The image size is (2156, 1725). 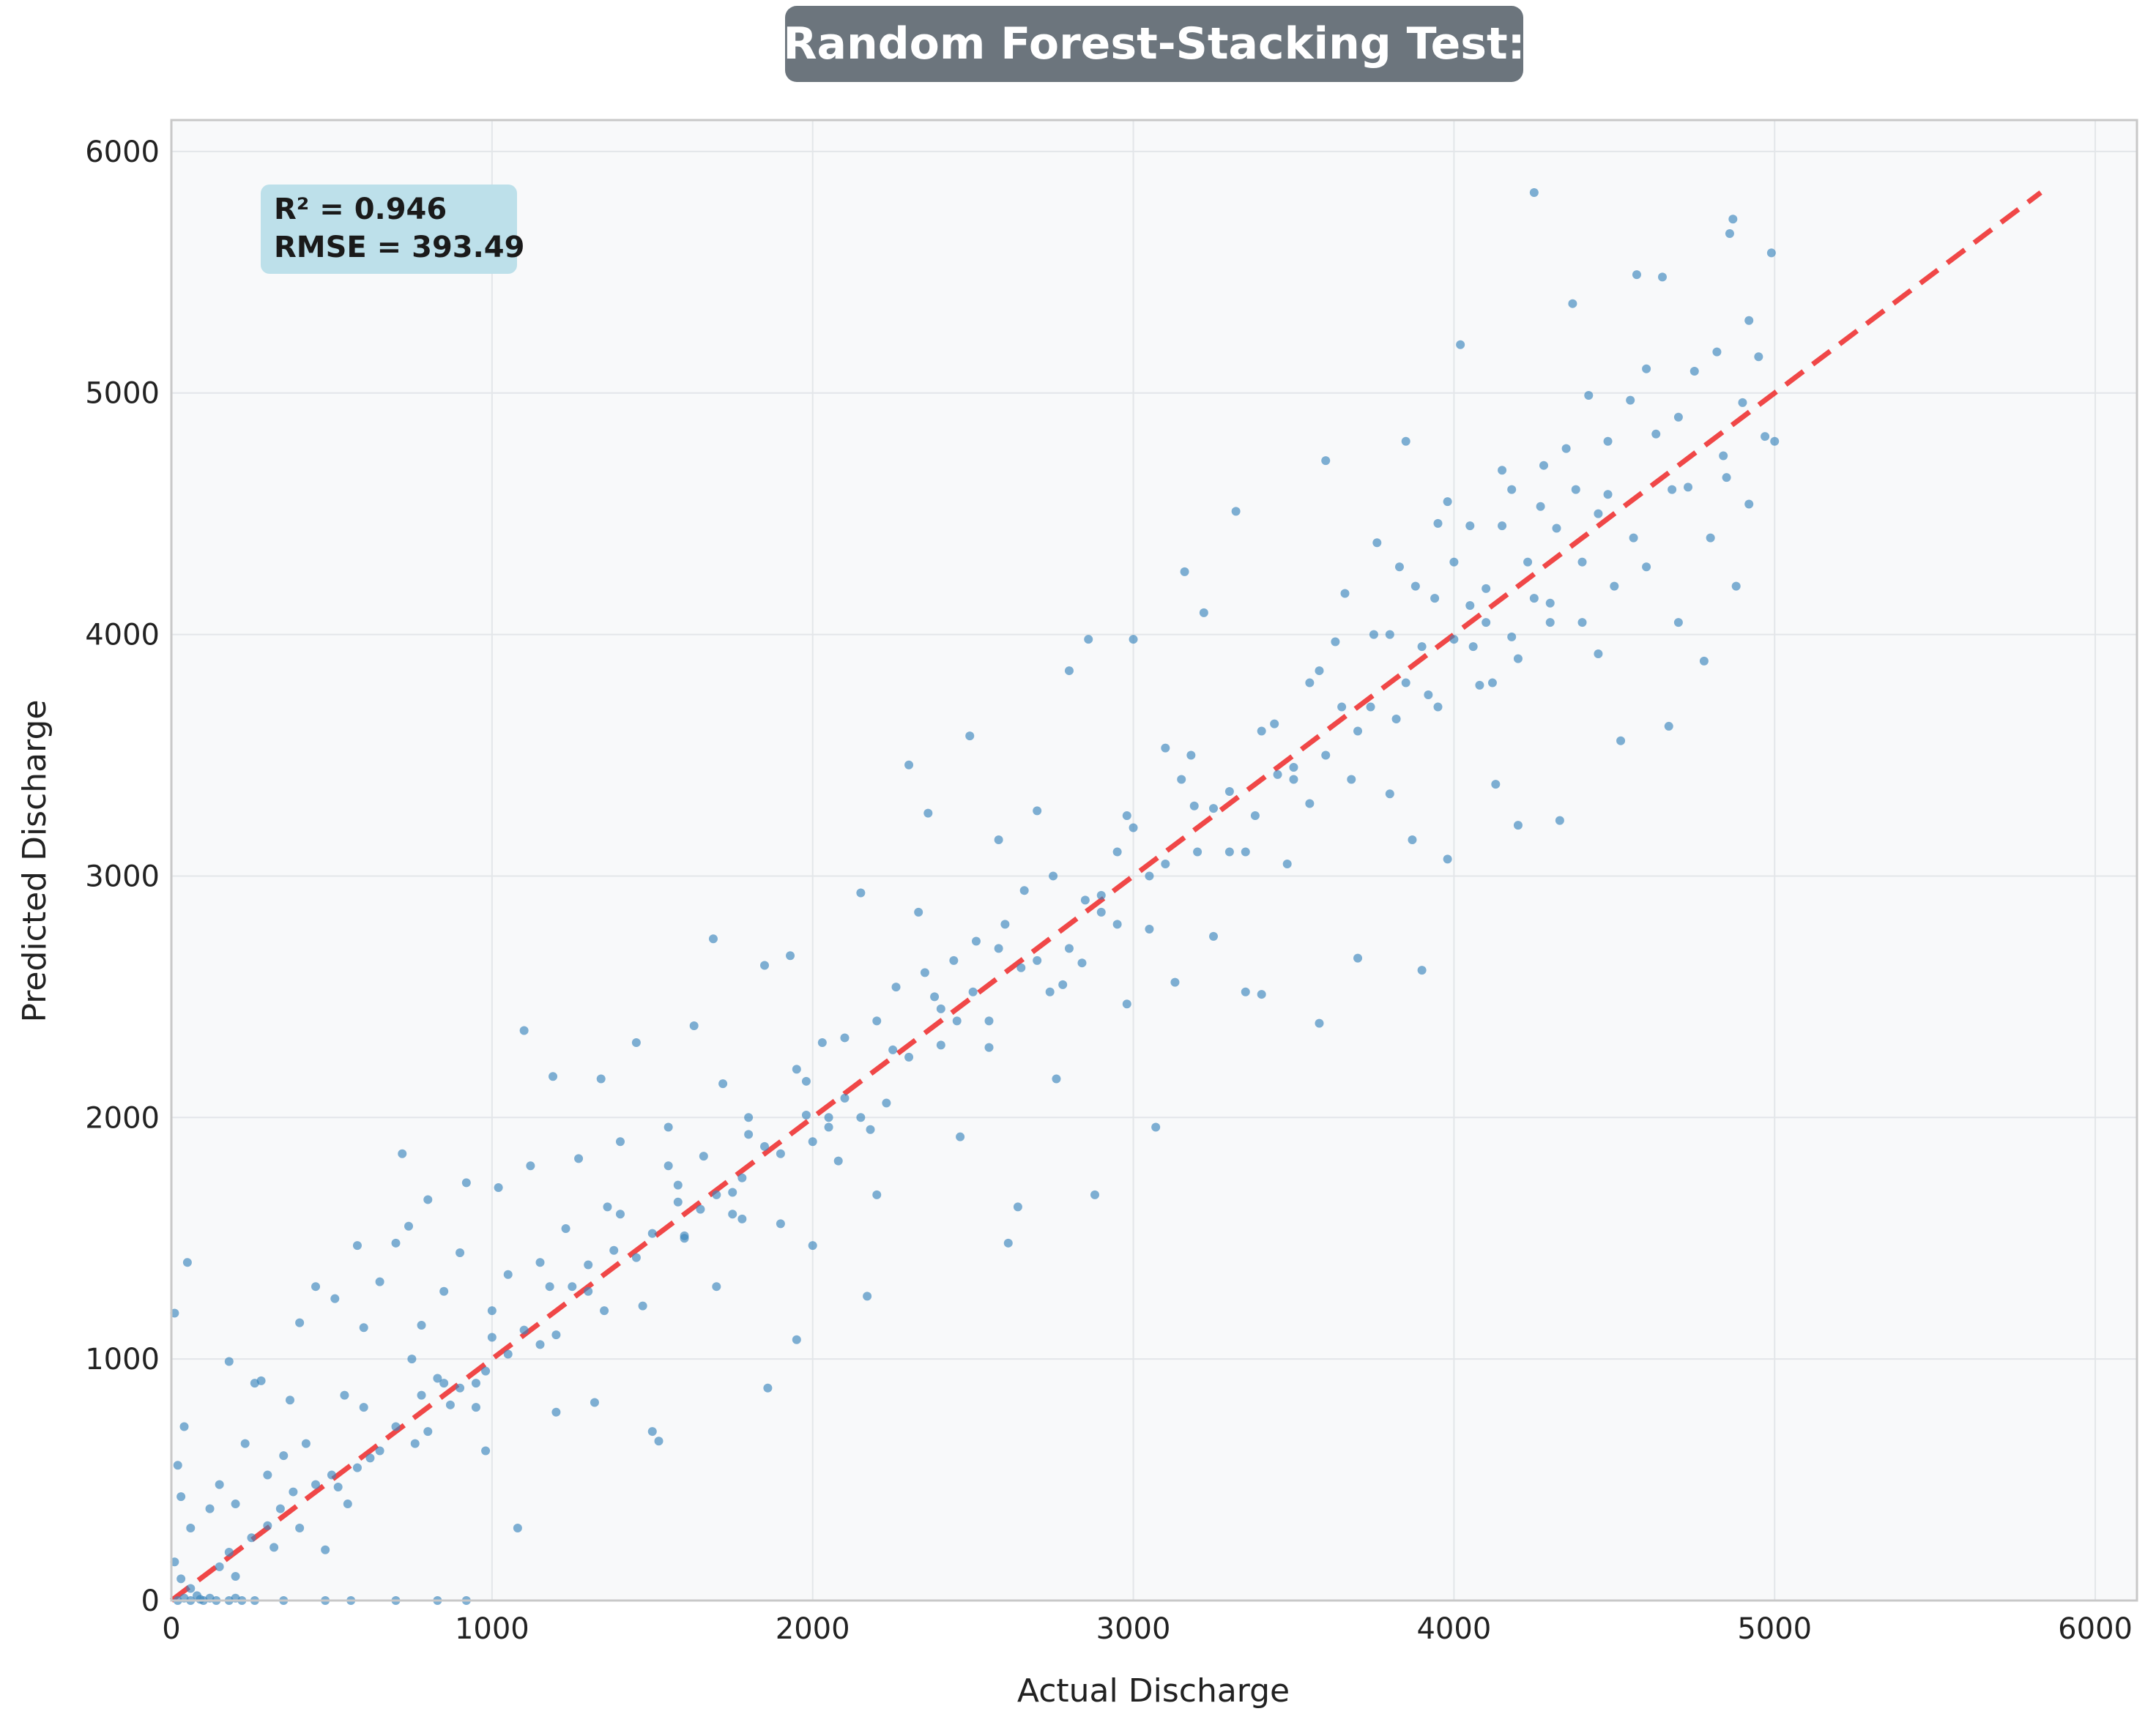 What do you see at coordinates (1153, 1691) in the screenshot?
I see `x-axis-label: Actual Discharge` at bounding box center [1153, 1691].